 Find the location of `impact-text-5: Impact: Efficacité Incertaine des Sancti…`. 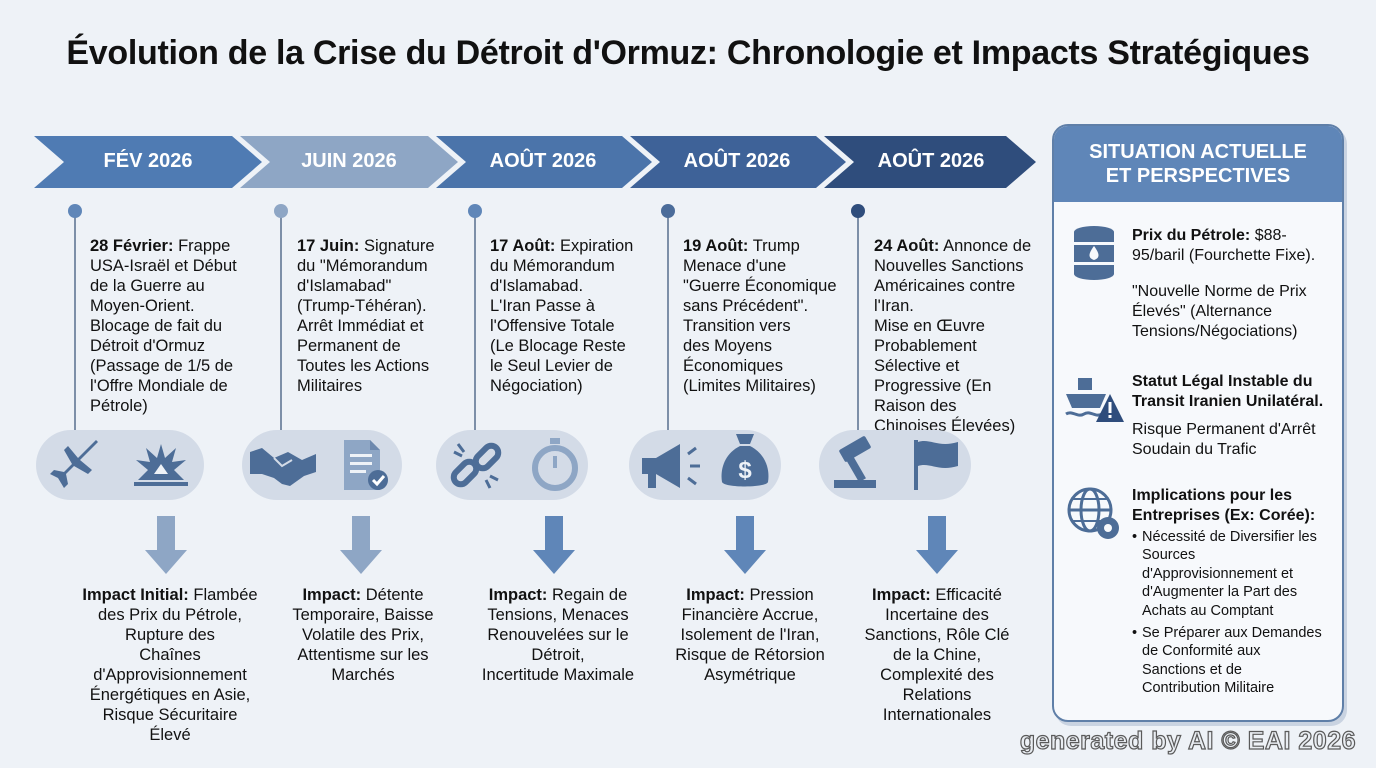

impact-text-5: Impact: Efficacité Incertaine des Sancti… is located at coordinates (937, 655).